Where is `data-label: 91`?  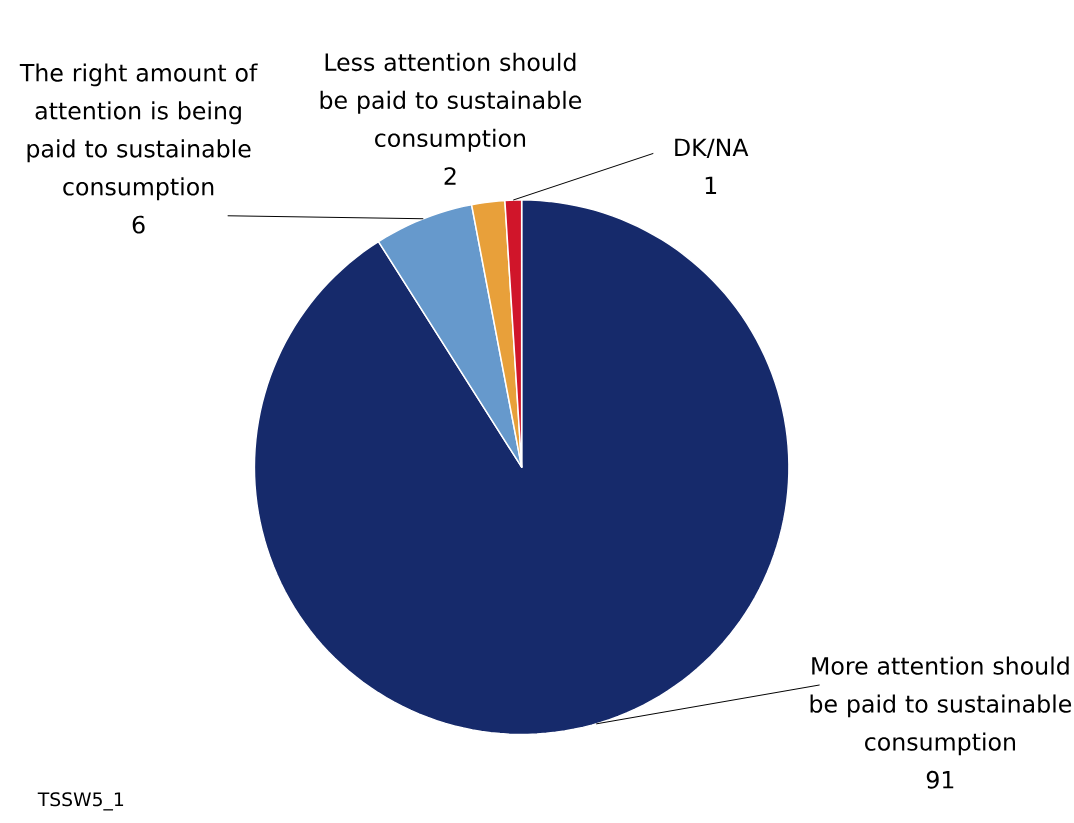 data-label: 91 is located at coordinates (940, 780).